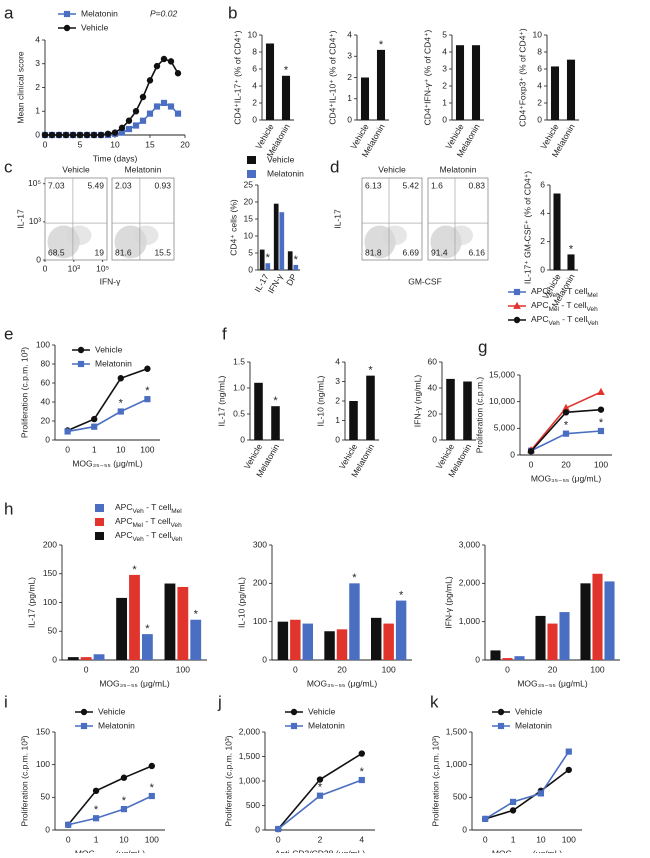 The width and height of the screenshot is (650, 858). What do you see at coordinates (566, 478) in the screenshot?
I see `x-axis-label: MOG₃₅₋₅₅ (μg/mL)` at bounding box center [566, 478].